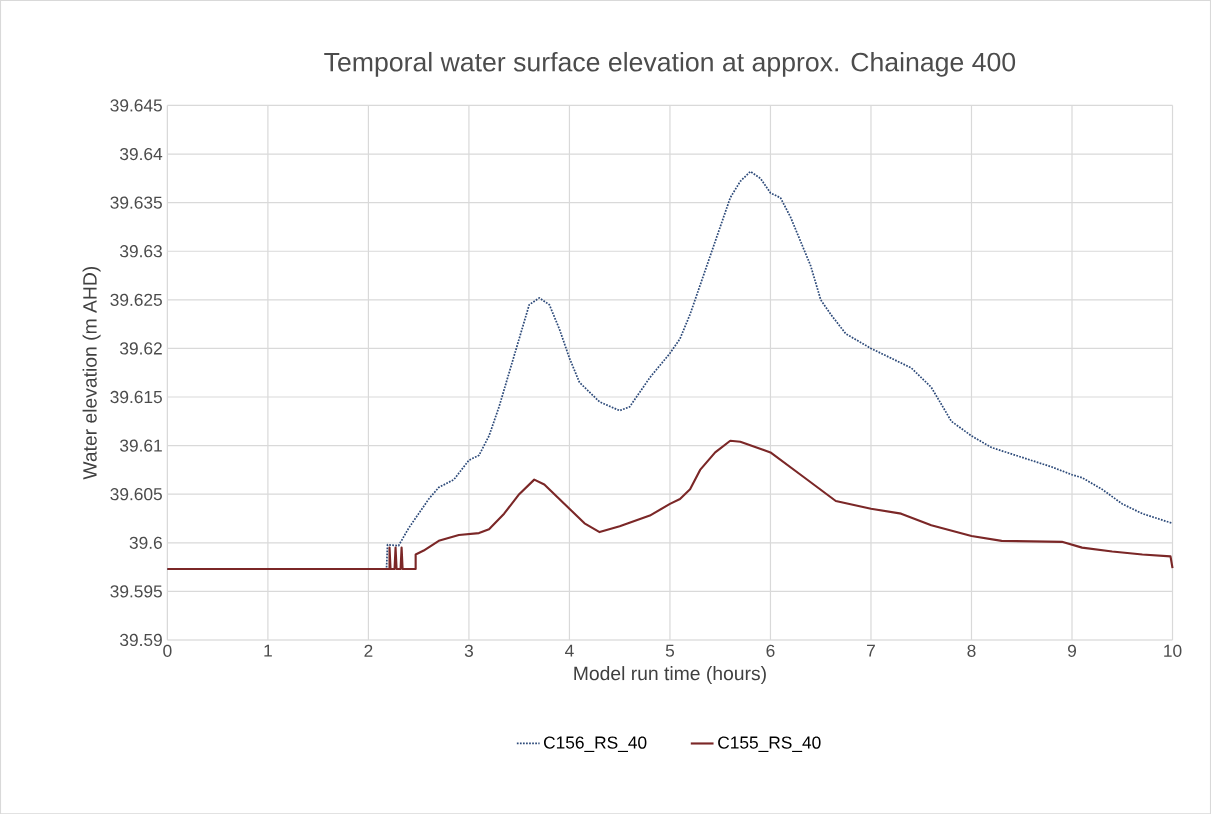 The width and height of the screenshot is (1211, 814). What do you see at coordinates (141, 153) in the screenshot?
I see `y-tick-label: 39.64` at bounding box center [141, 153].